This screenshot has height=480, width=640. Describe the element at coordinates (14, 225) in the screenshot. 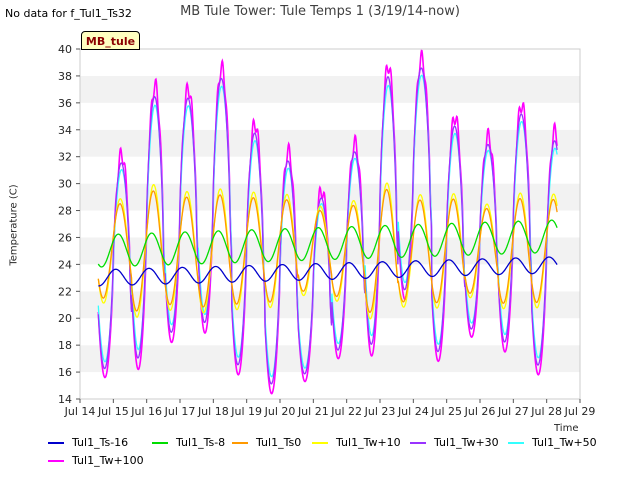

I see `y-axis-label: Temperature (C)` at that location.